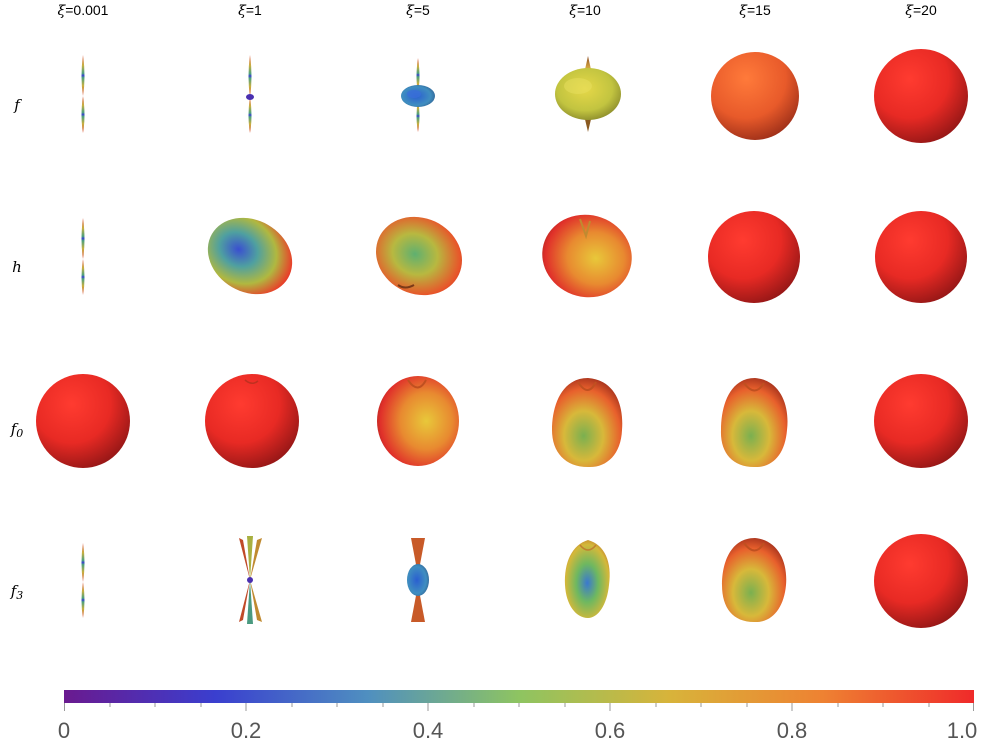  Describe the element at coordinates (418, 10) in the screenshot. I see `column-header-xi-5: ξ=5` at that location.